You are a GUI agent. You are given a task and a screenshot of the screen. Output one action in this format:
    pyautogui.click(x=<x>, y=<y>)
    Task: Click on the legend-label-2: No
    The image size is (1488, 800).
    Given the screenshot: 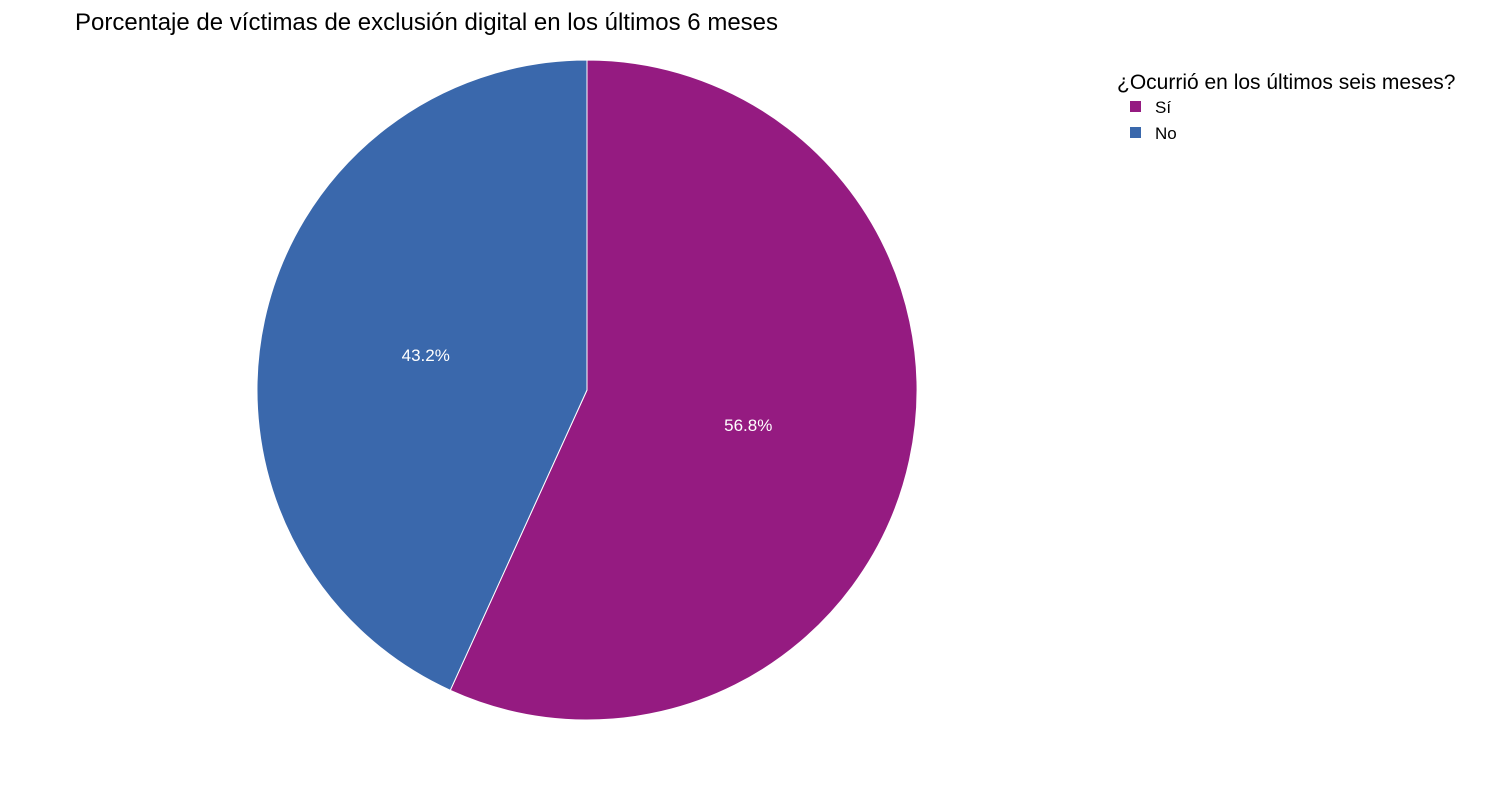 What is the action you would take?
    pyautogui.click(x=1166, y=133)
    